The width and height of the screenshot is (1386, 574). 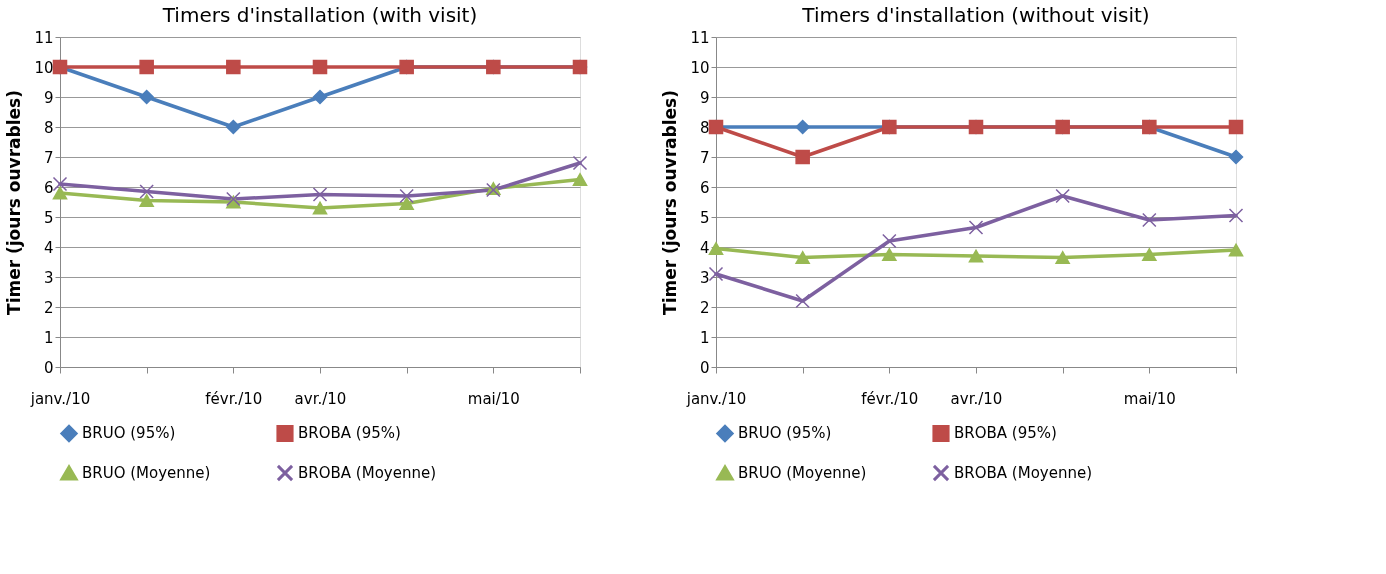 I want to click on chart-title: Timers d'installation (without visit), so click(x=975, y=15).